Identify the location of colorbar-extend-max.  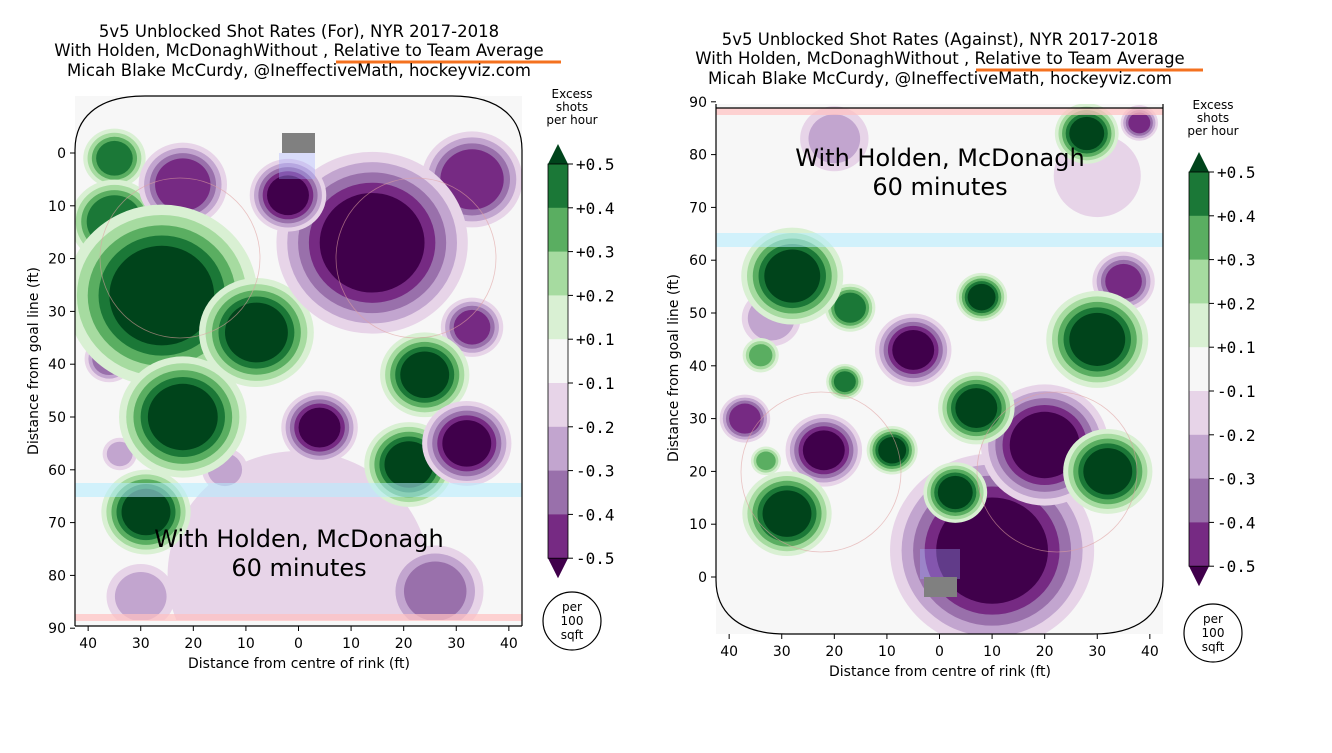
(1199, 162).